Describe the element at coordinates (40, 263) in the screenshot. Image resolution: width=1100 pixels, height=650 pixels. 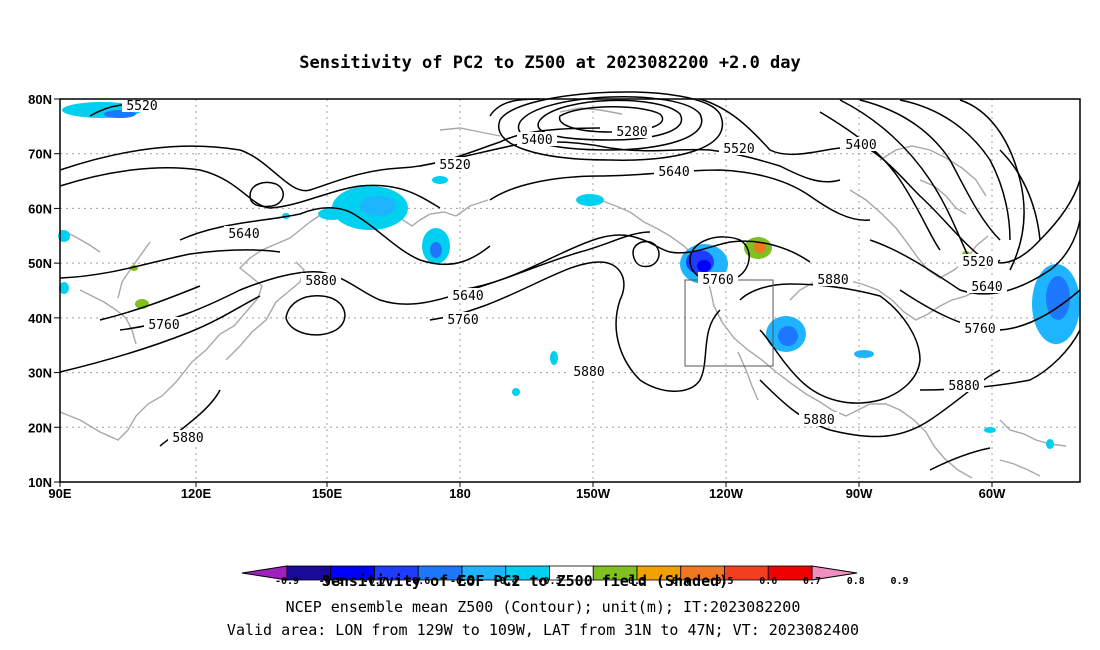
I see `lat-tick-label: 50N` at that location.